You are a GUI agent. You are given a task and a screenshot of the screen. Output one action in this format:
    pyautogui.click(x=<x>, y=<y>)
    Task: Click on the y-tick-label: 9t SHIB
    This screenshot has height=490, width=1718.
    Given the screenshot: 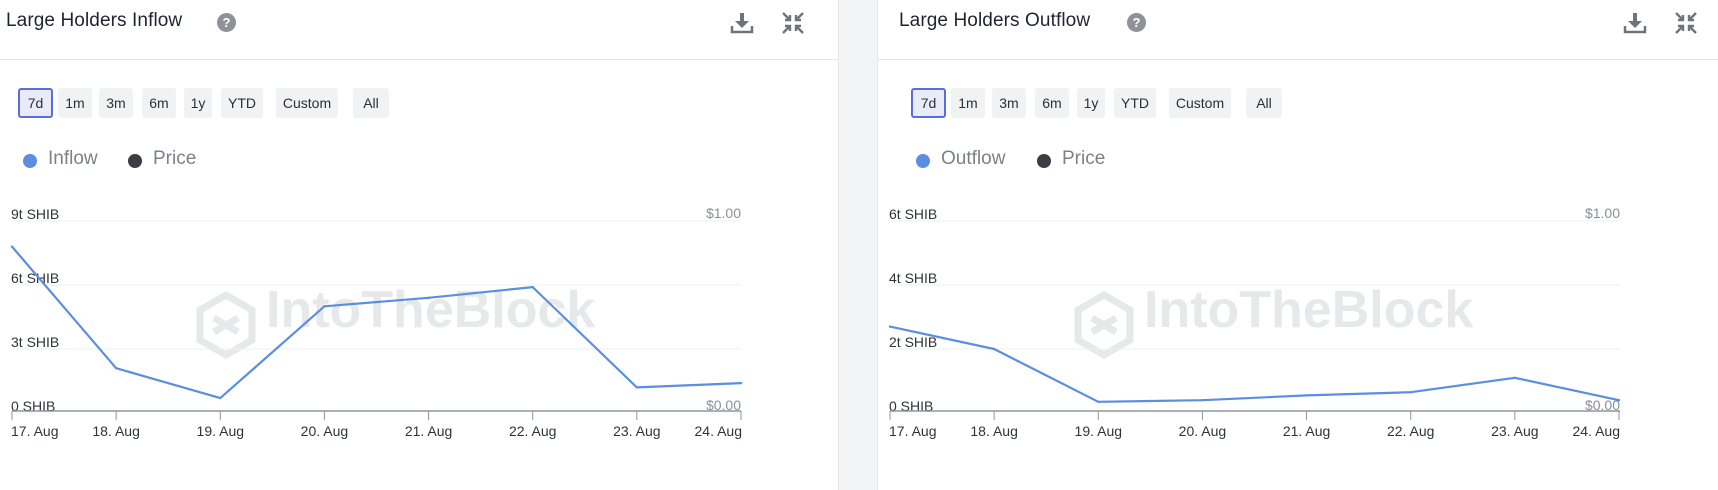 What is the action you would take?
    pyautogui.click(x=35, y=214)
    